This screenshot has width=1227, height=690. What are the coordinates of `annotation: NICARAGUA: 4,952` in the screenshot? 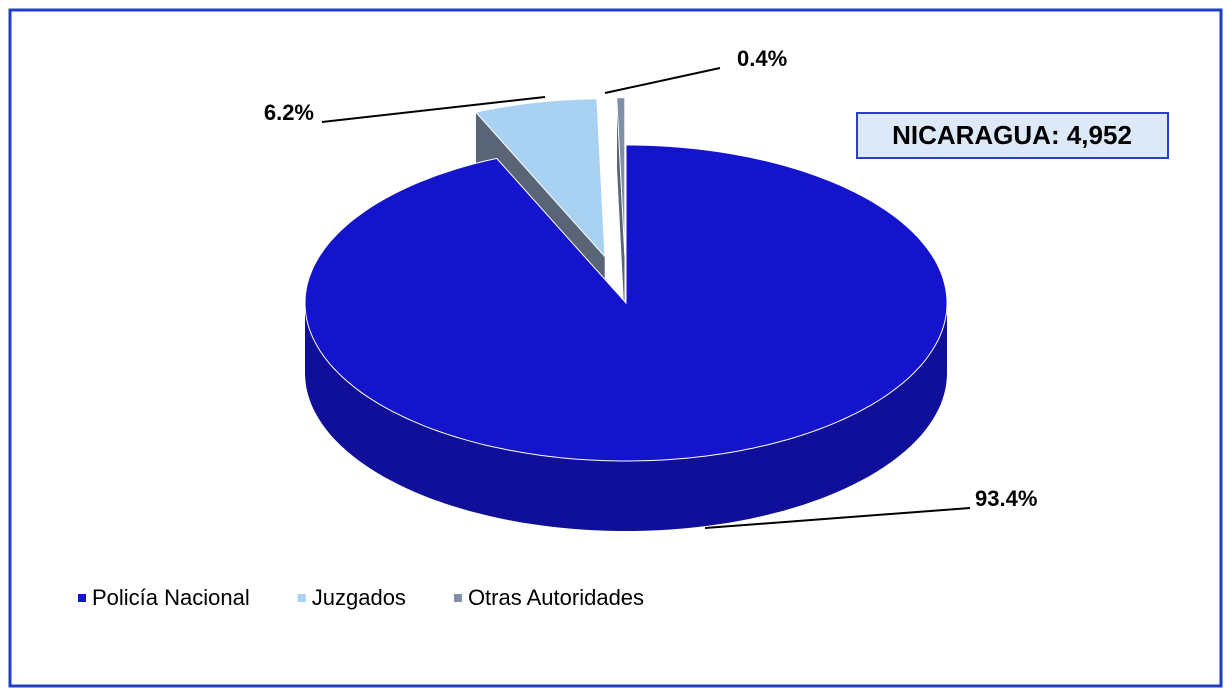 It's located at (1012, 135).